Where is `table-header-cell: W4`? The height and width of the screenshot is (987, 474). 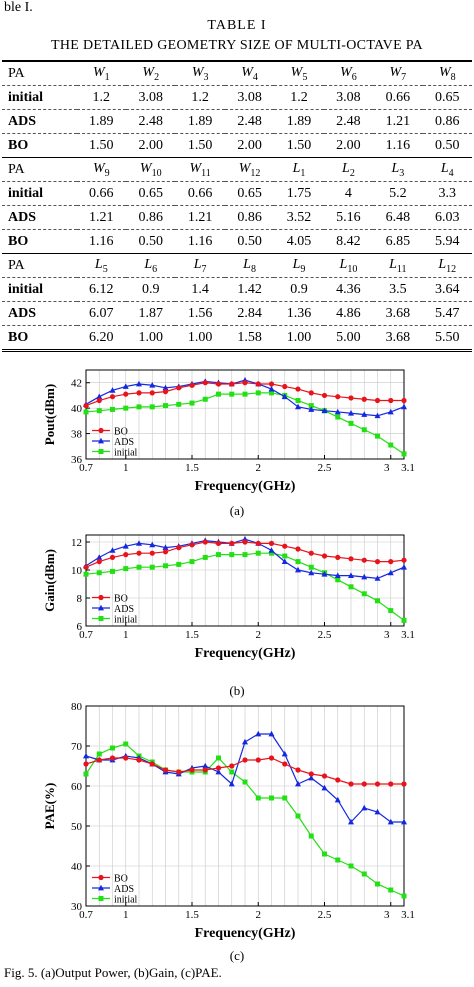
table-header-cell: W4 is located at coordinates (249, 73).